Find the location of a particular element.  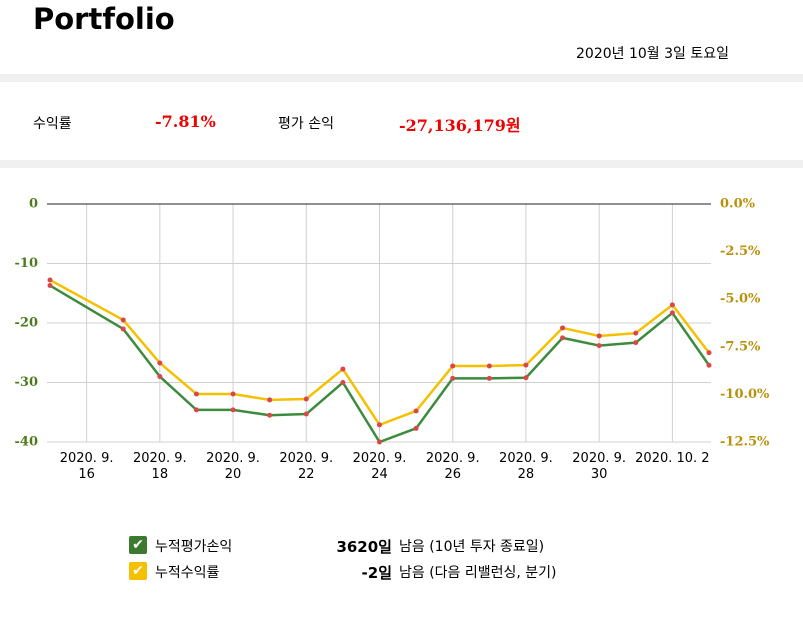

days-text: 남음 (10년 투자 종료일) is located at coordinates (472, 547).